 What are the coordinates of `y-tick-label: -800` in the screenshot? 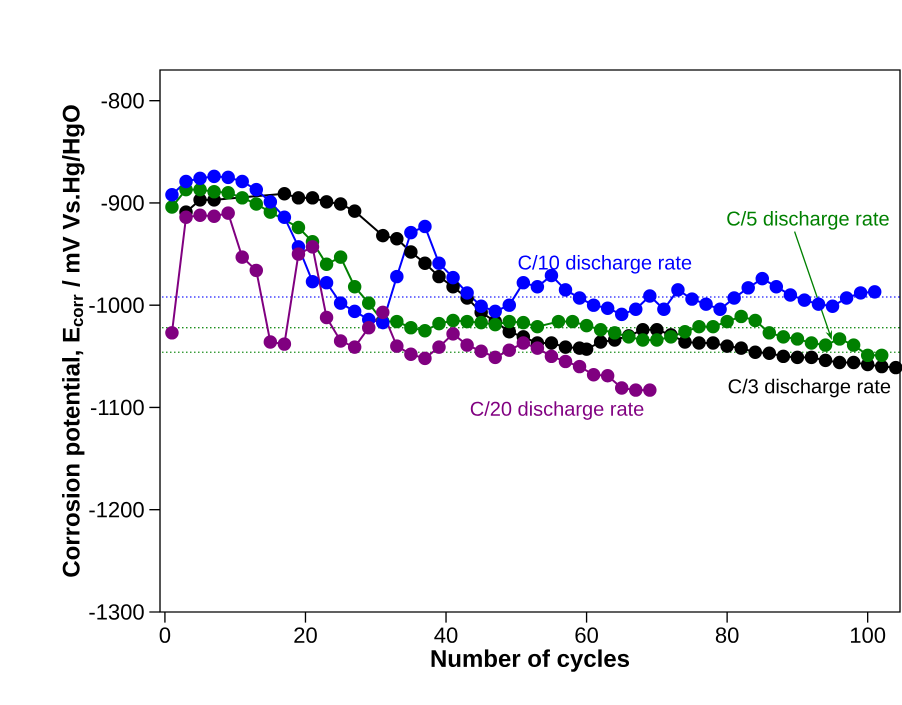 It's located at (123, 100).